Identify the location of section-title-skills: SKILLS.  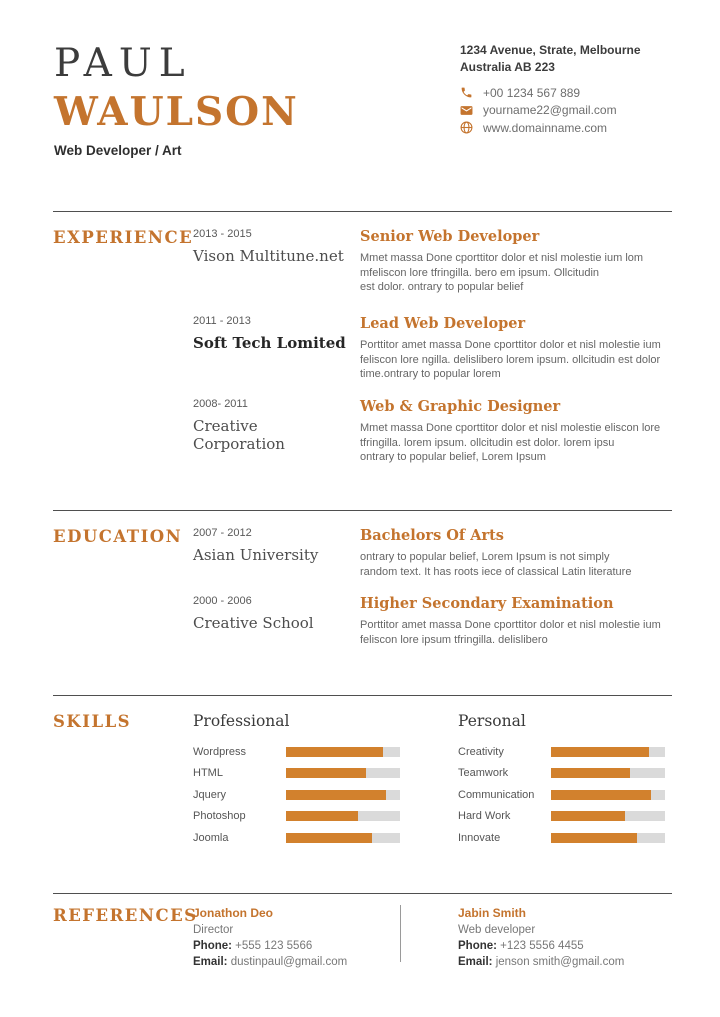
(92, 721).